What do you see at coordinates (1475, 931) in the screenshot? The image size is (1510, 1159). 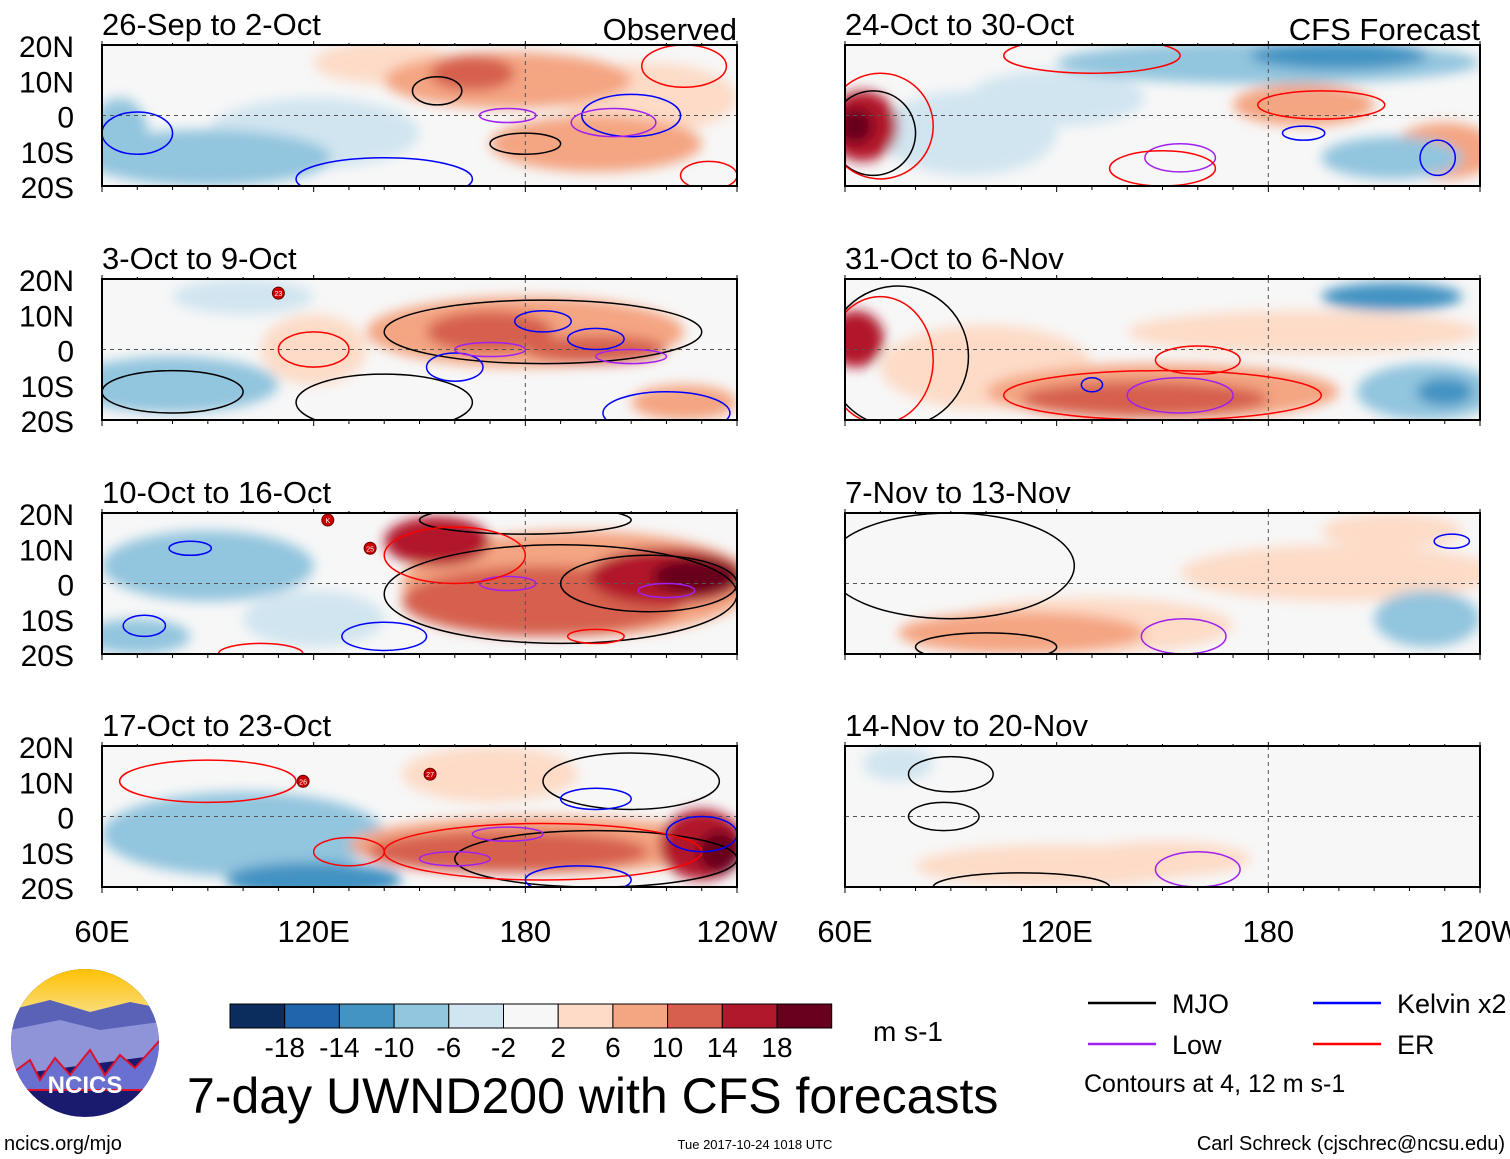 I see `lon-tick-label: 120W` at bounding box center [1475, 931].